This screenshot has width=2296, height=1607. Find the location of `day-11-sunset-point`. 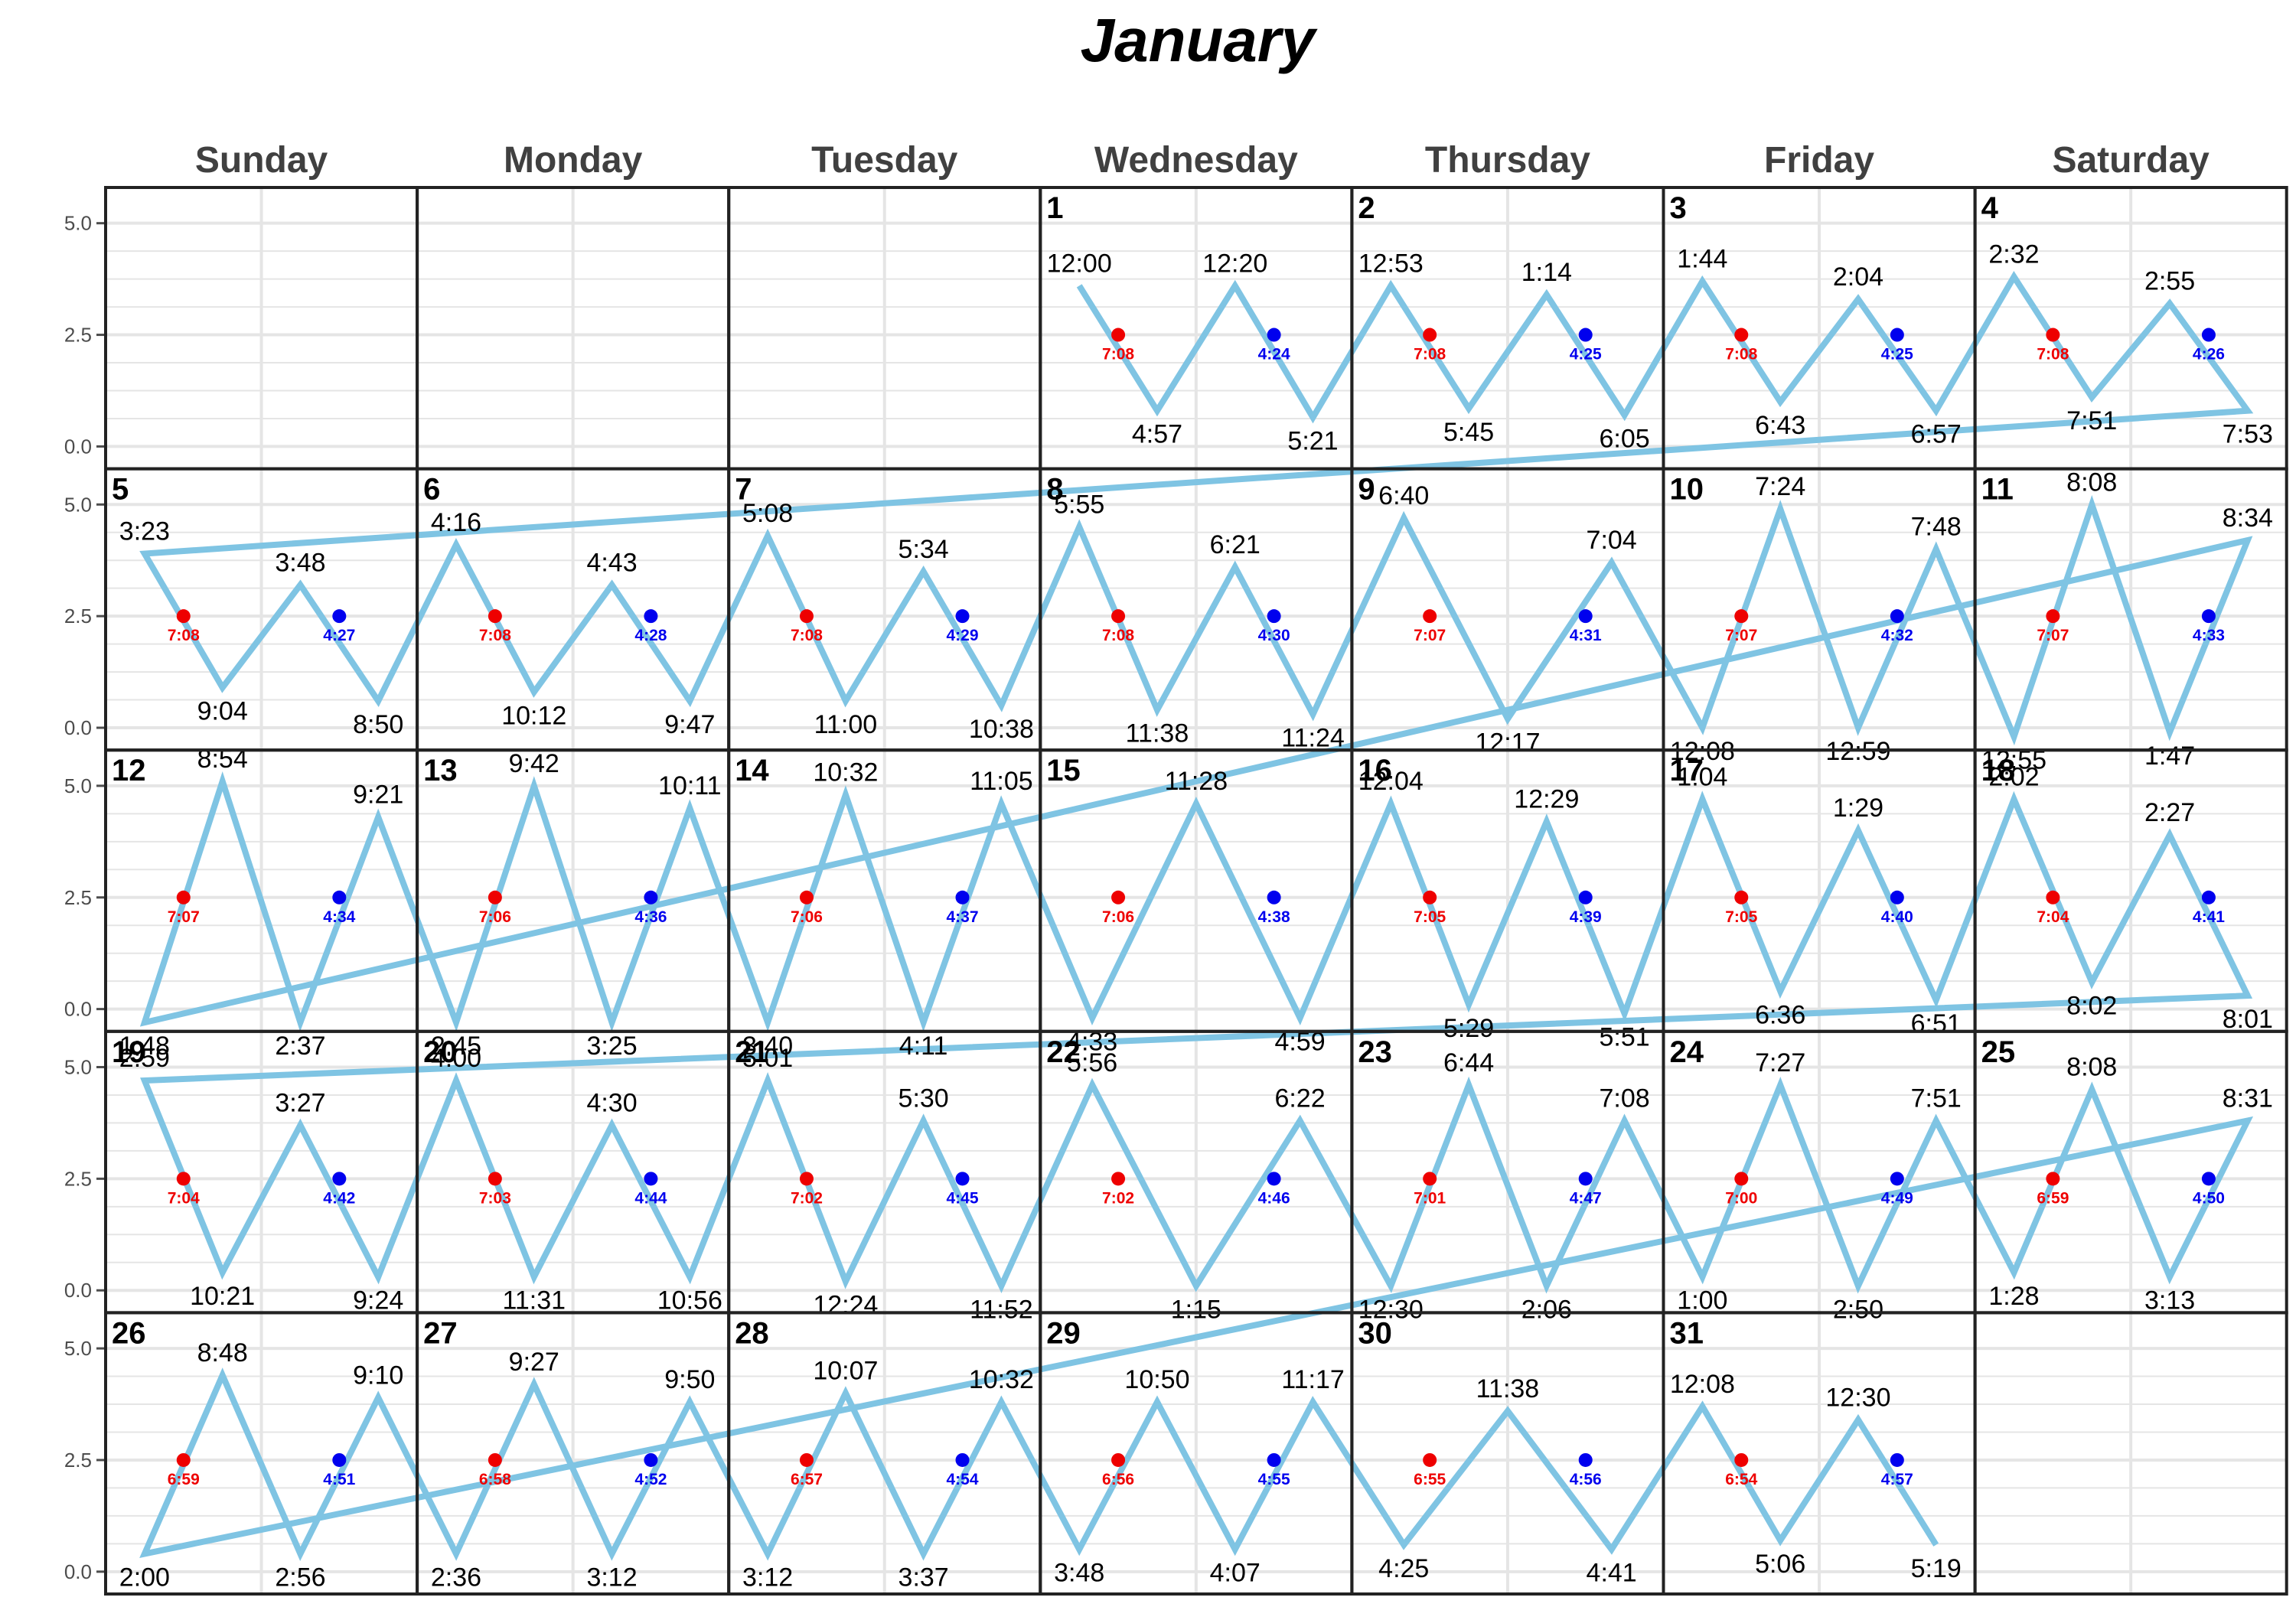

day-11-sunset-point is located at coordinates (2208, 616).